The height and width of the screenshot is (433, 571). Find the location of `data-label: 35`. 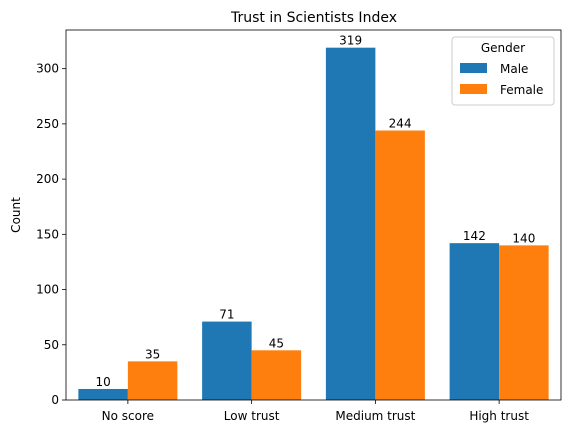

data-label: 35 is located at coordinates (152, 354).